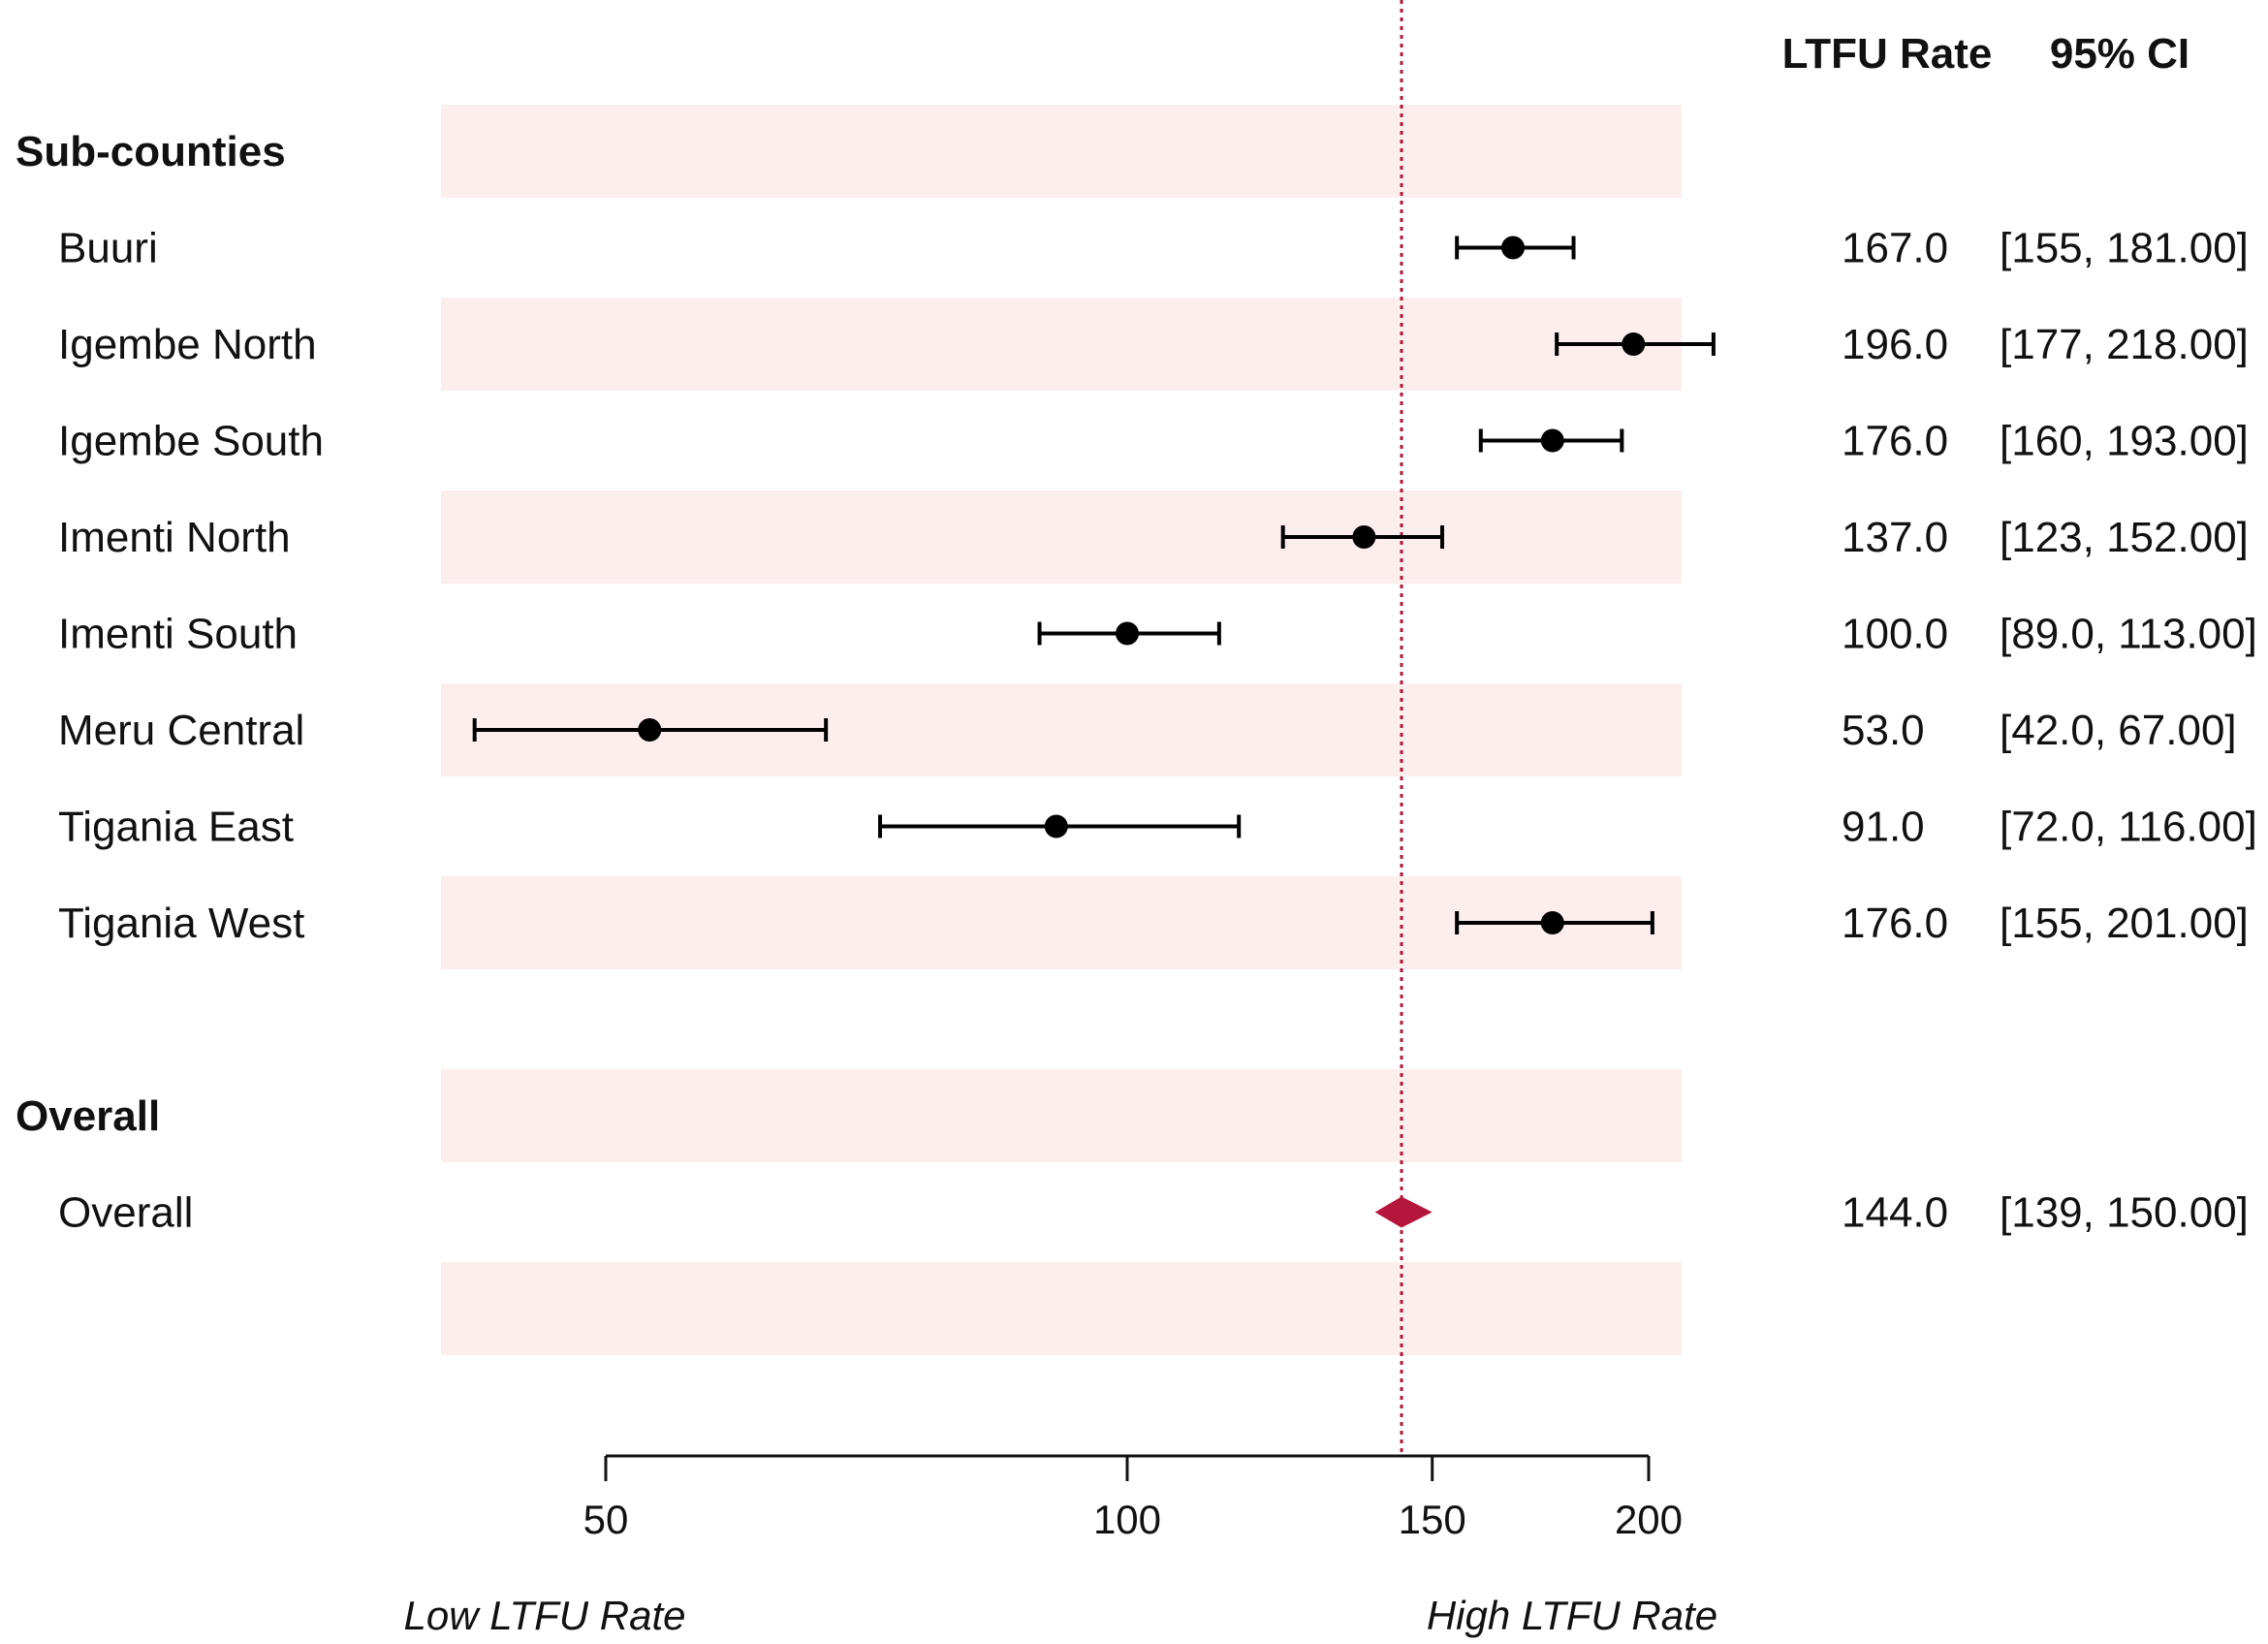 The height and width of the screenshot is (1644, 2268). Describe the element at coordinates (2125, 1213) in the screenshot. I see `ci-value: [139, 150.00]` at that location.